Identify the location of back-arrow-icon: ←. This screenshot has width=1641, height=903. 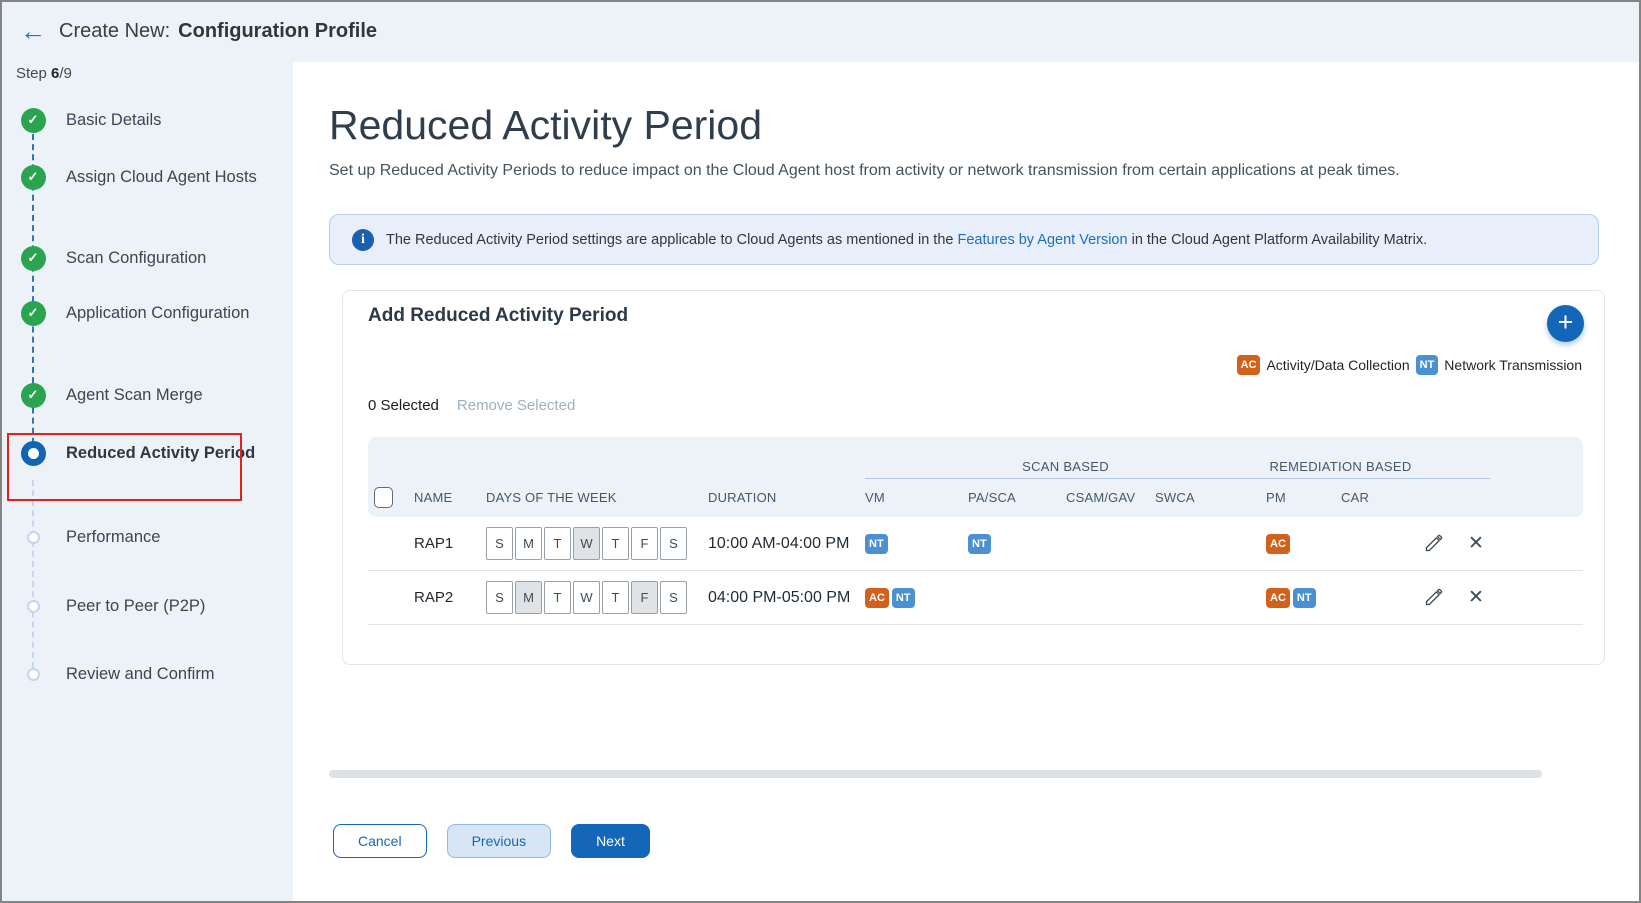
(33, 31).